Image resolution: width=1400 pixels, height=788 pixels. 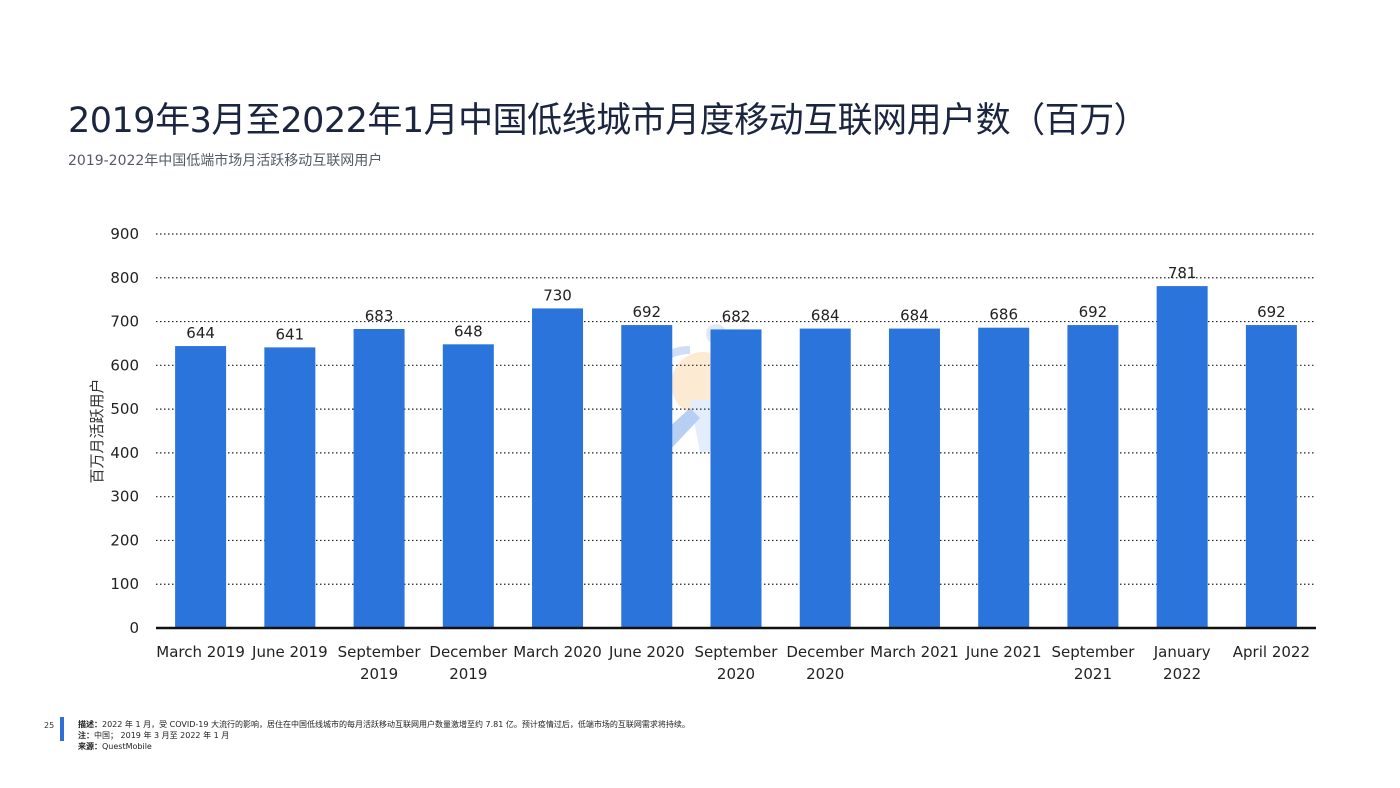 I want to click on y-tick-label: 300, so click(x=124, y=497).